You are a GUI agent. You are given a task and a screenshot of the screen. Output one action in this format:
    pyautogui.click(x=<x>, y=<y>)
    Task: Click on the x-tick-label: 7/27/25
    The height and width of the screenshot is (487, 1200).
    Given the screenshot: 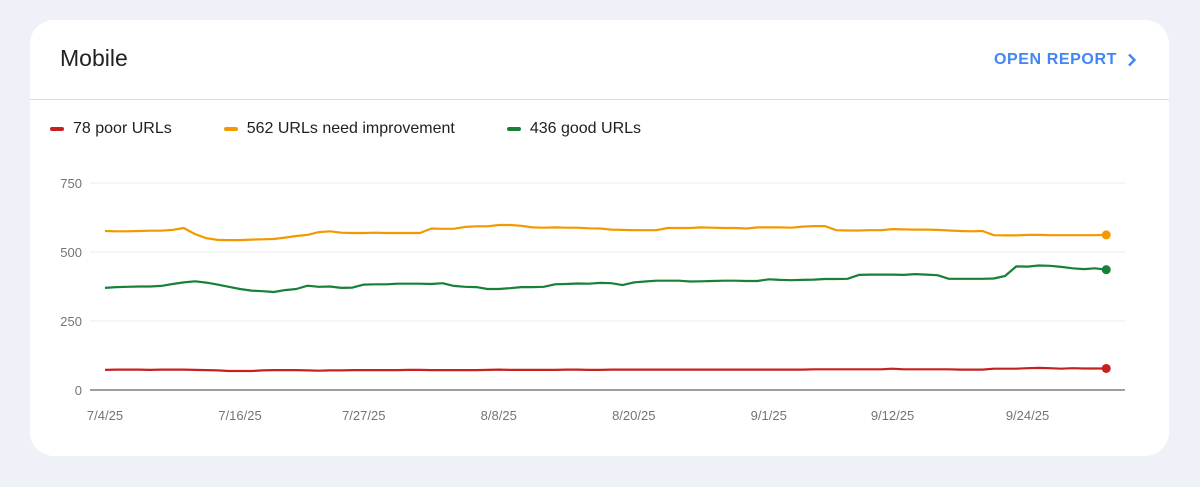 What is the action you would take?
    pyautogui.click(x=363, y=415)
    